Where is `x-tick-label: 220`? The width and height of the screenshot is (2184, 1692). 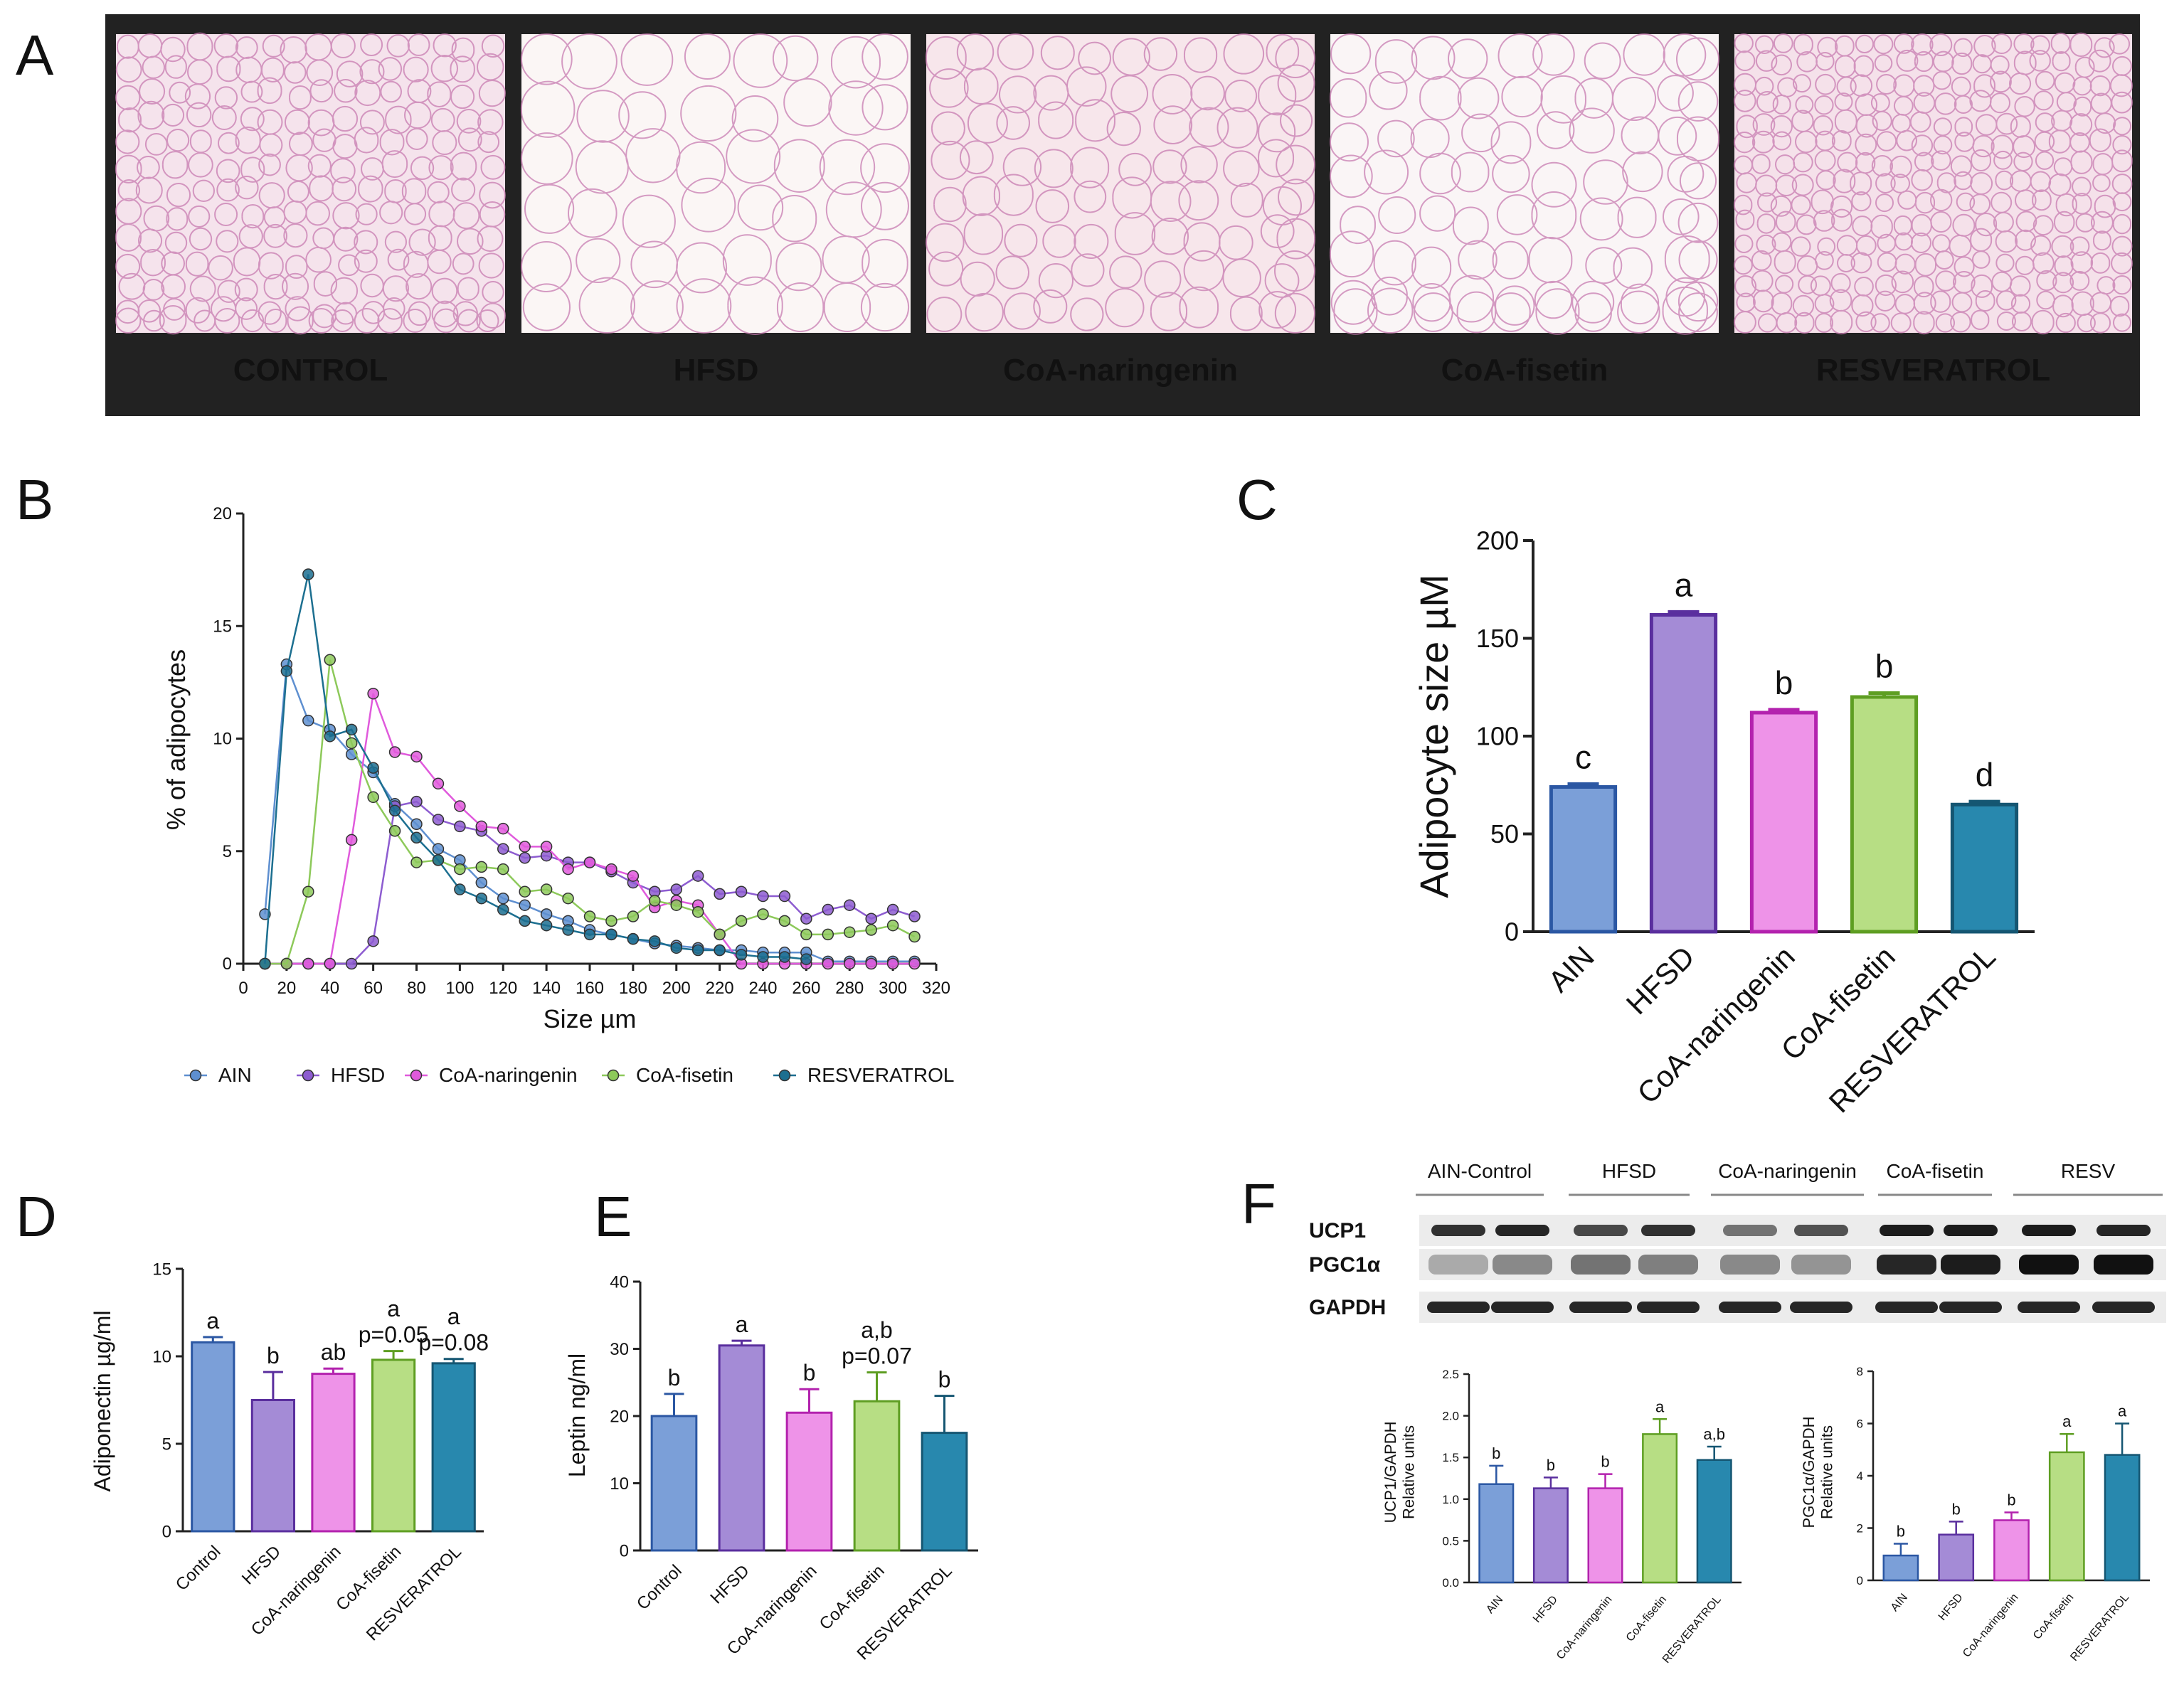 x-tick-label: 220 is located at coordinates (720, 988).